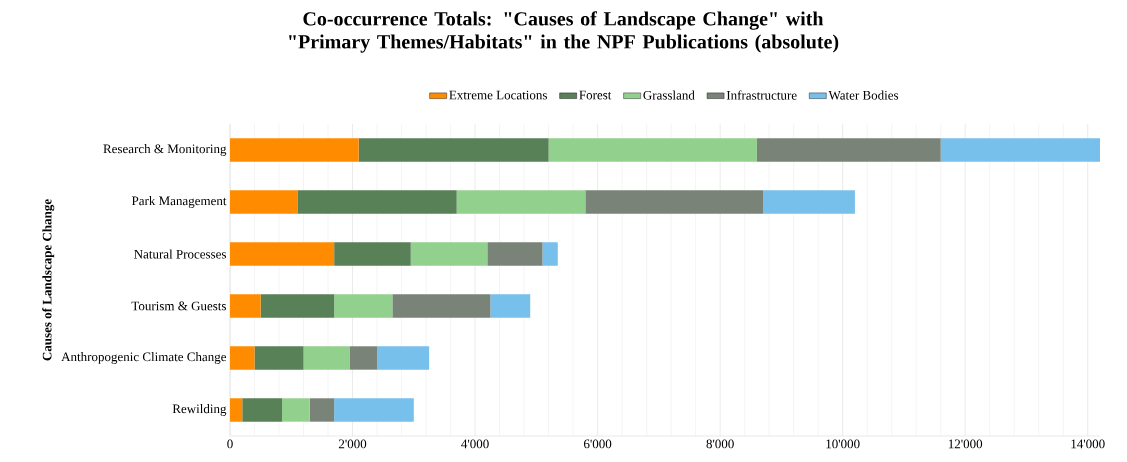  Describe the element at coordinates (498, 95) in the screenshot. I see `legend-label: Extreme Locations` at that location.